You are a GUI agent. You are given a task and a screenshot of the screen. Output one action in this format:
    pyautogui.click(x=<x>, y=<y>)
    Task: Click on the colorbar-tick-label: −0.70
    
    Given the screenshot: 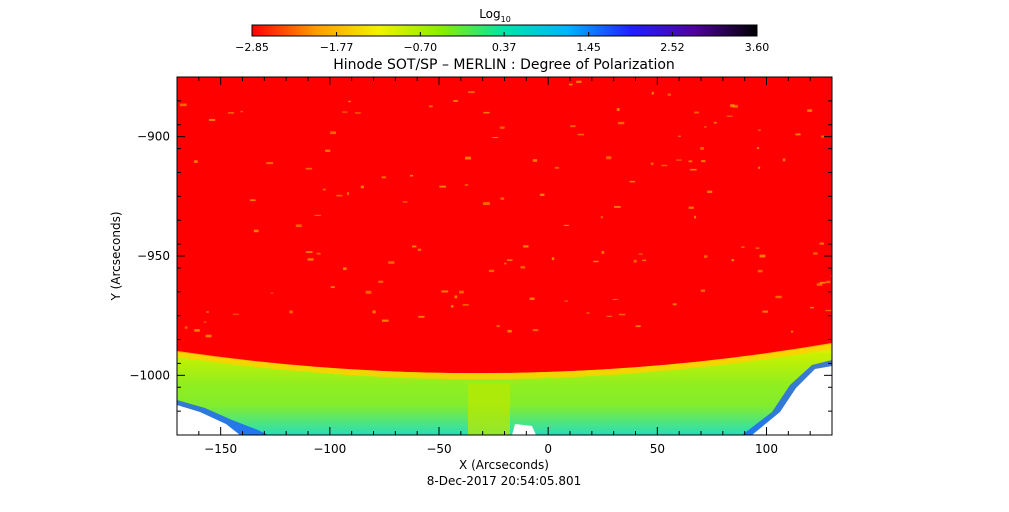 What is the action you would take?
    pyautogui.click(x=420, y=47)
    